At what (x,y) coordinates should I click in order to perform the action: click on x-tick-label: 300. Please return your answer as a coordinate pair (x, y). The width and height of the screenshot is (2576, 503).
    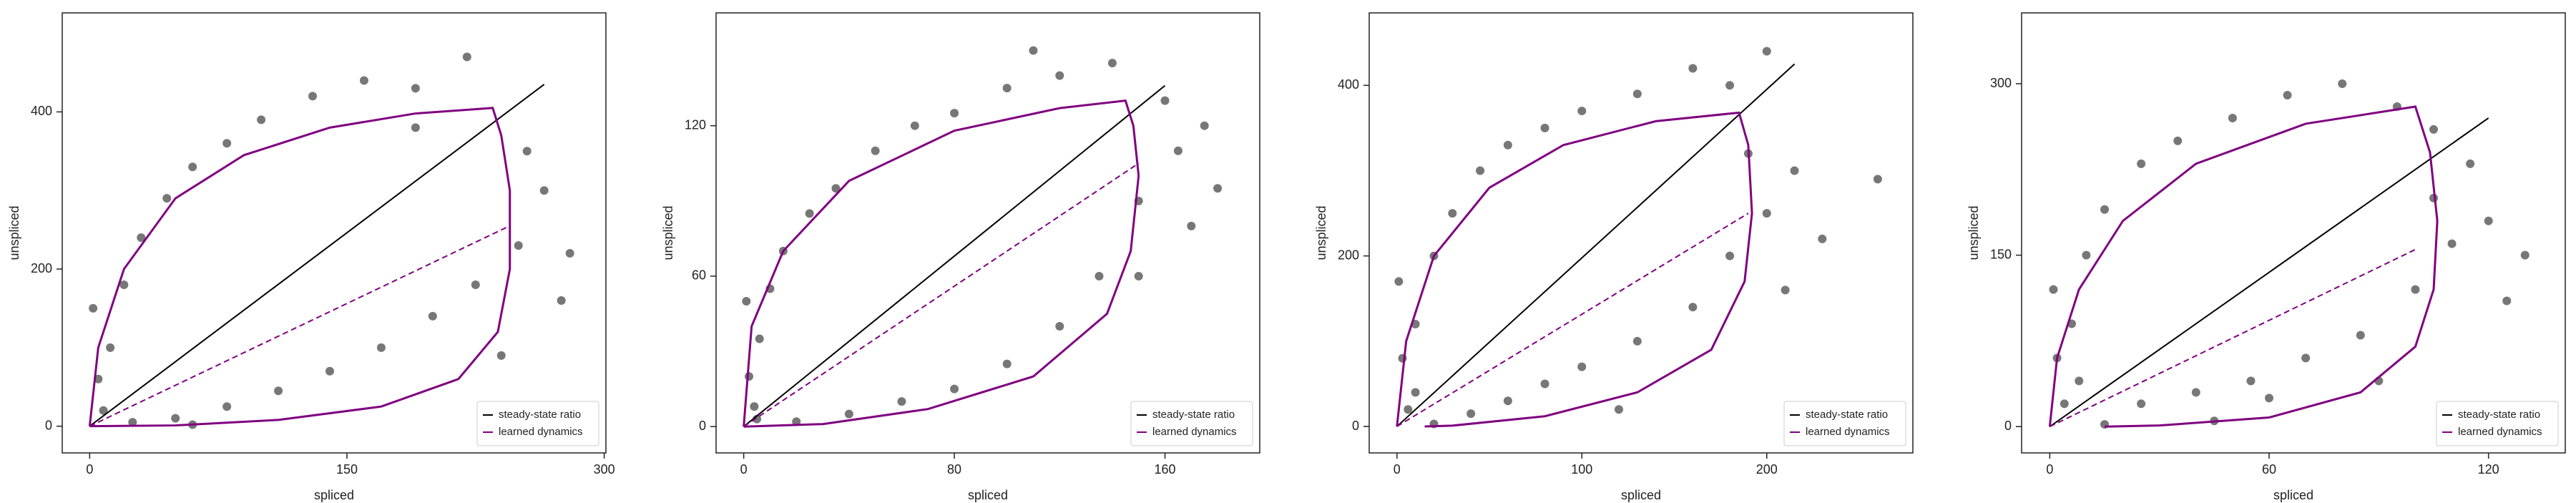
    Looking at the image, I should click on (604, 470).